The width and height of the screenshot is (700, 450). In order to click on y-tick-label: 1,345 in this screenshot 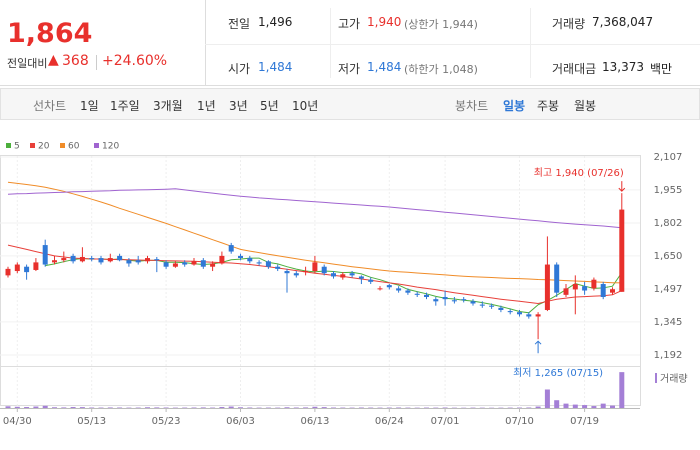, I will do `click(668, 322)`.